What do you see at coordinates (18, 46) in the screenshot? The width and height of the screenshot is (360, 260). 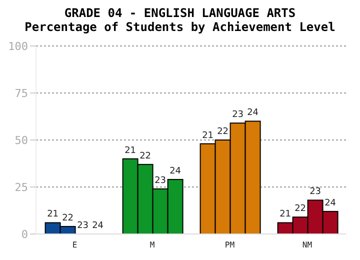 I see `y-tick-label: 100` at bounding box center [18, 46].